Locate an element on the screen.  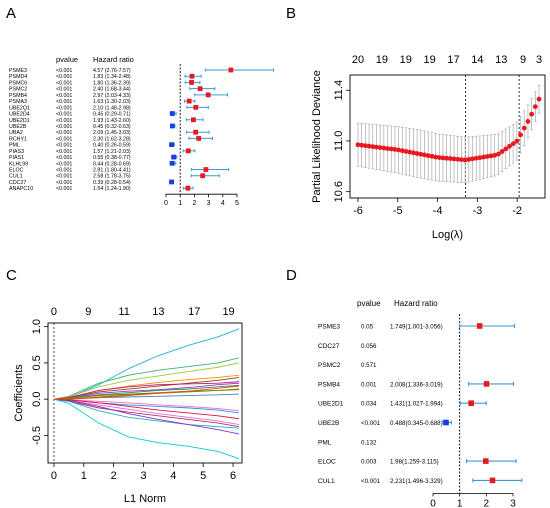
x-tick-label: -4 is located at coordinates (438, 211).